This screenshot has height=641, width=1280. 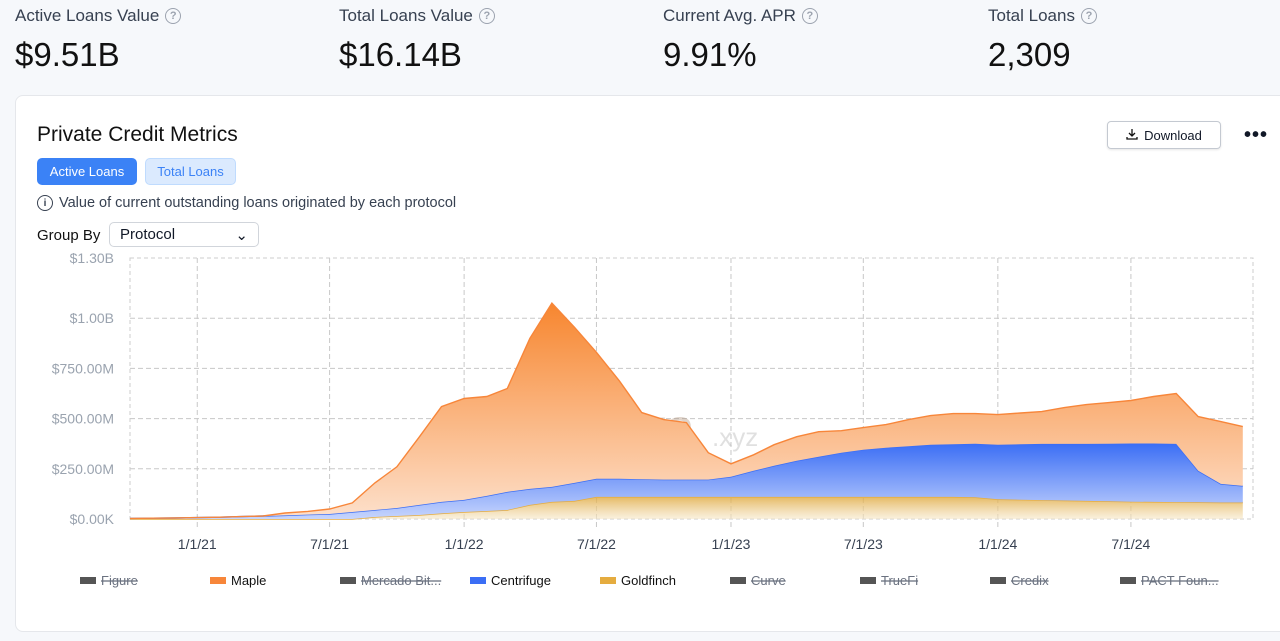 I want to click on x-tick-label: 7/1/21, so click(x=329, y=544).